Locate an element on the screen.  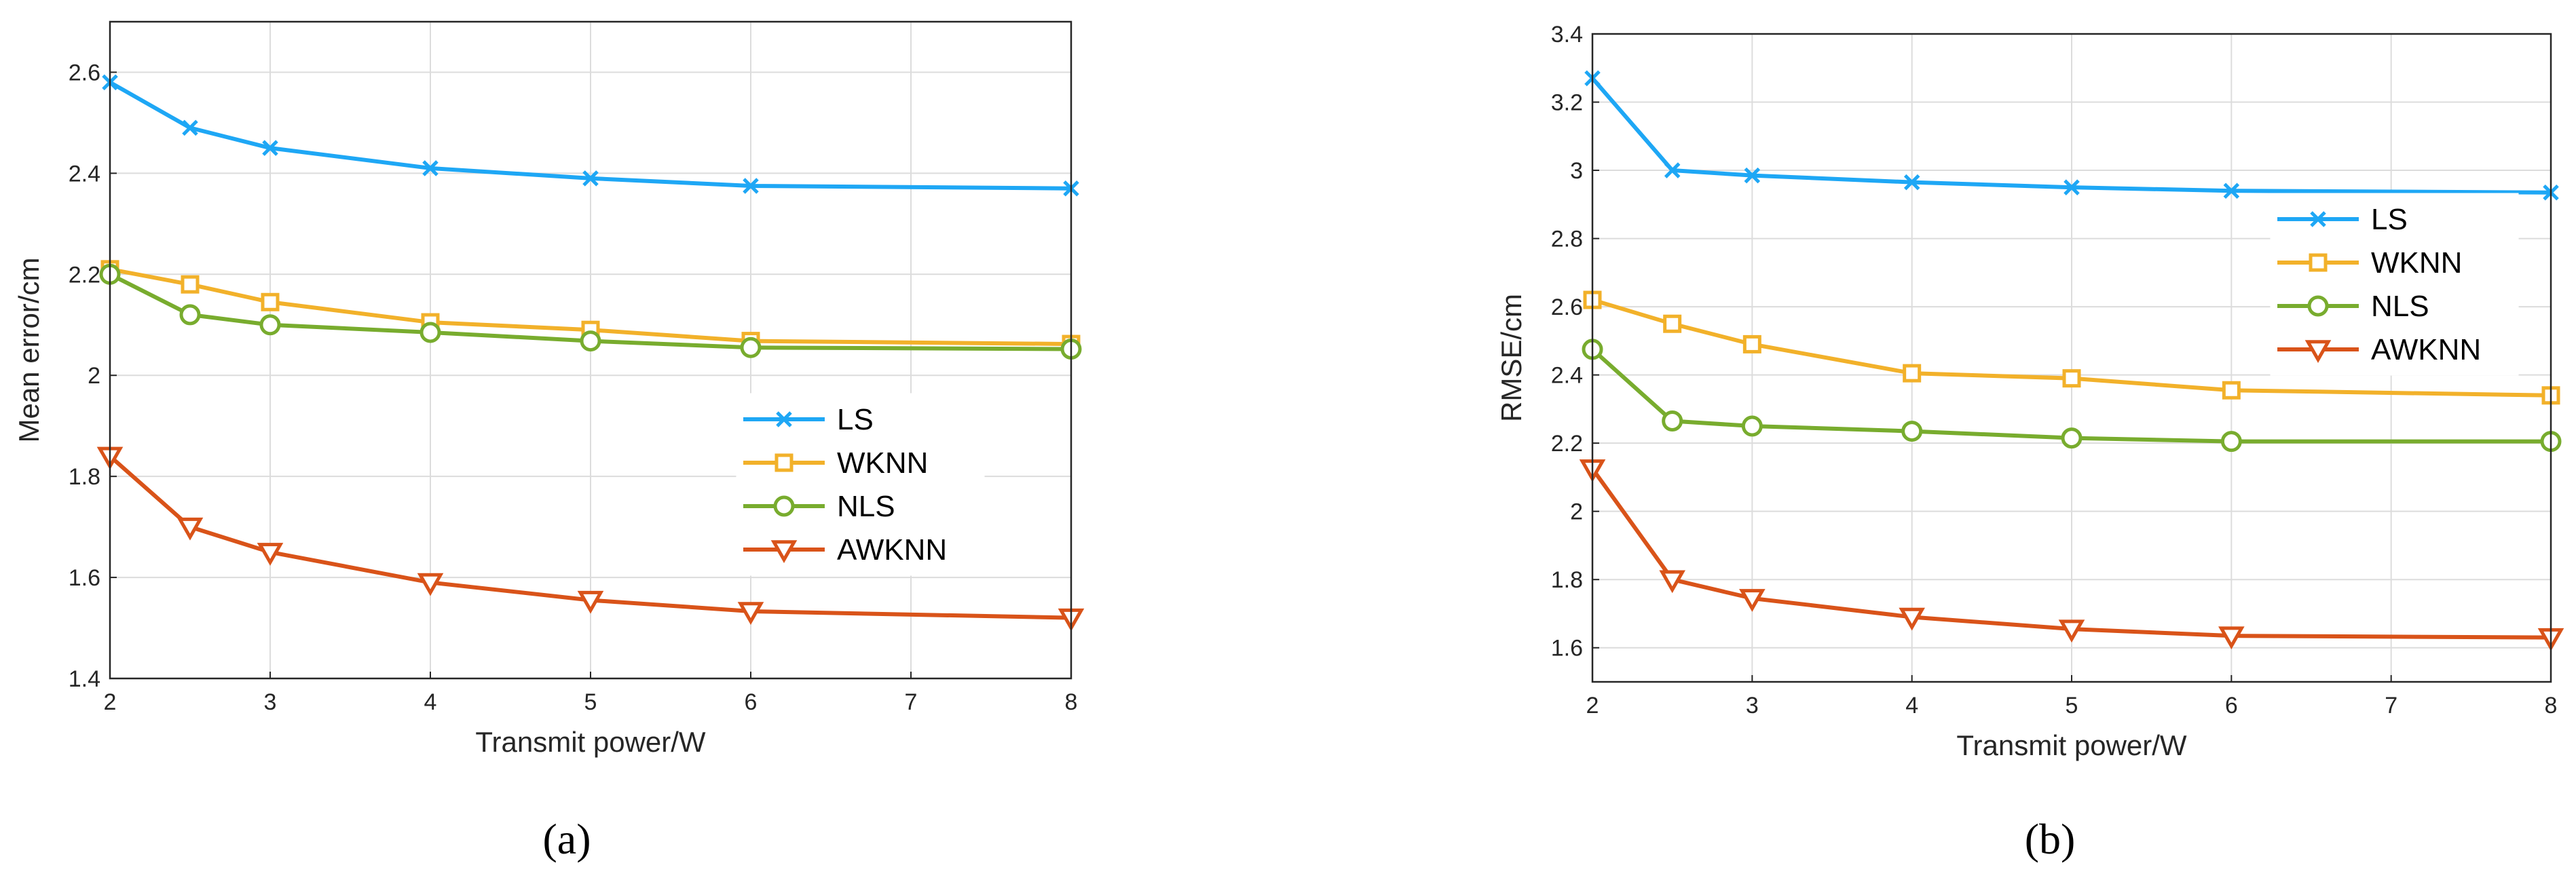
panel-label: (b) is located at coordinates (2051, 839).